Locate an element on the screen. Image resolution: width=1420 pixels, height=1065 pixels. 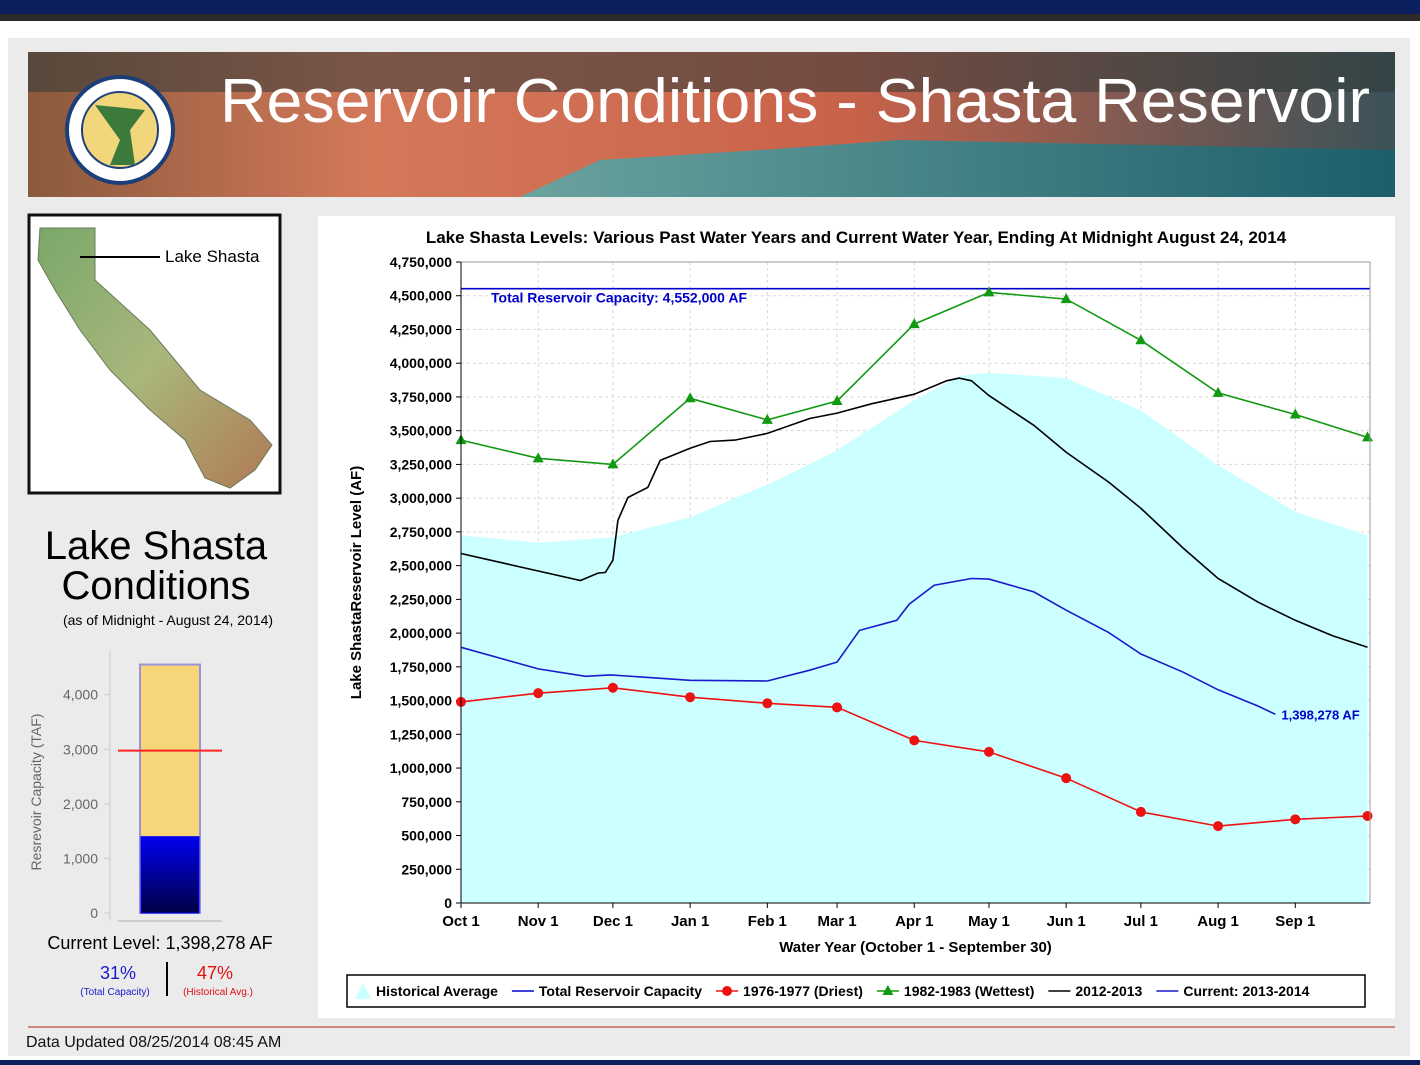
y-tick-label: 4,250,000 is located at coordinates (421, 329).